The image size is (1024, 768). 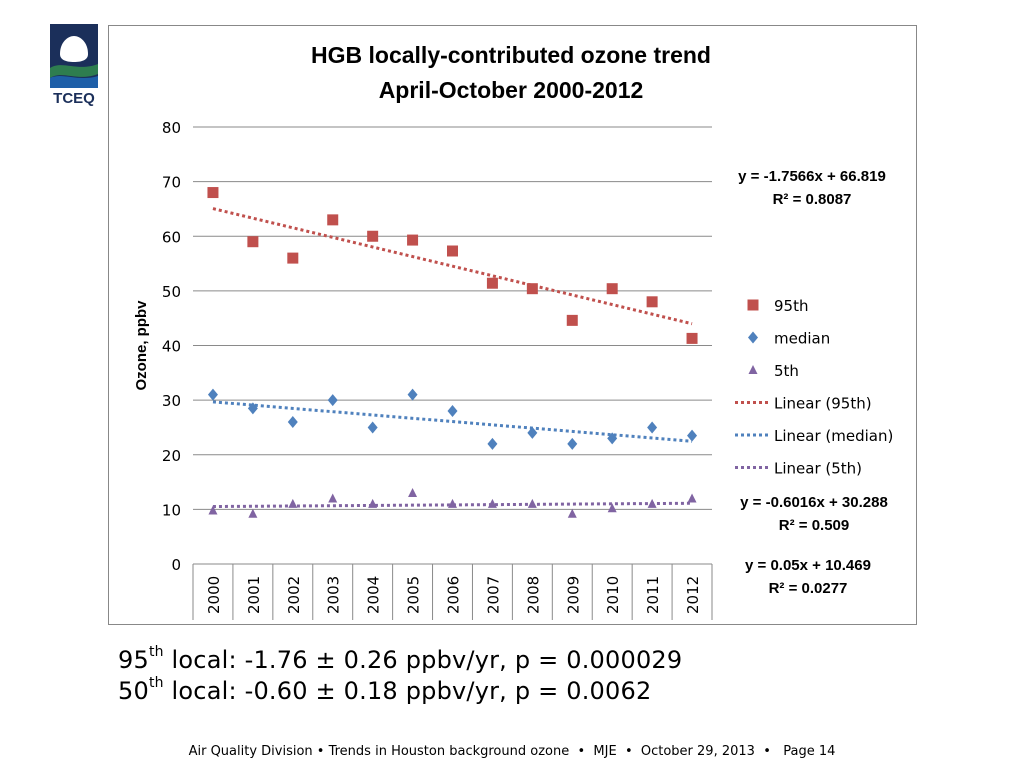 What do you see at coordinates (141, 345) in the screenshot?
I see `y-axis-label: Ozone, ppbv` at bounding box center [141, 345].